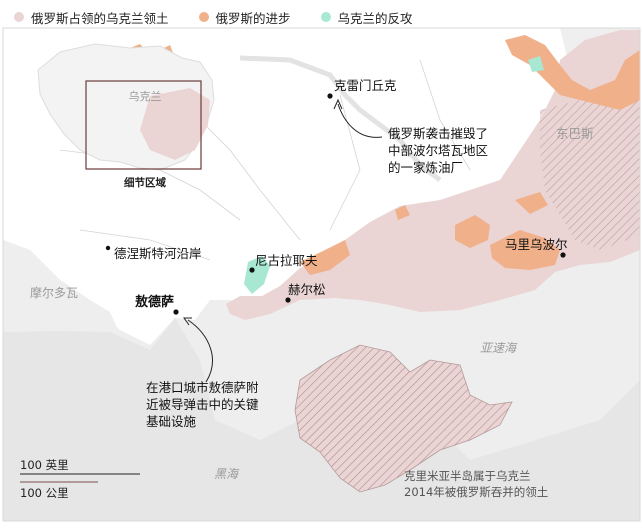  Describe the element at coordinates (80, 478) in the screenshot. I see `scale-bars` at that location.